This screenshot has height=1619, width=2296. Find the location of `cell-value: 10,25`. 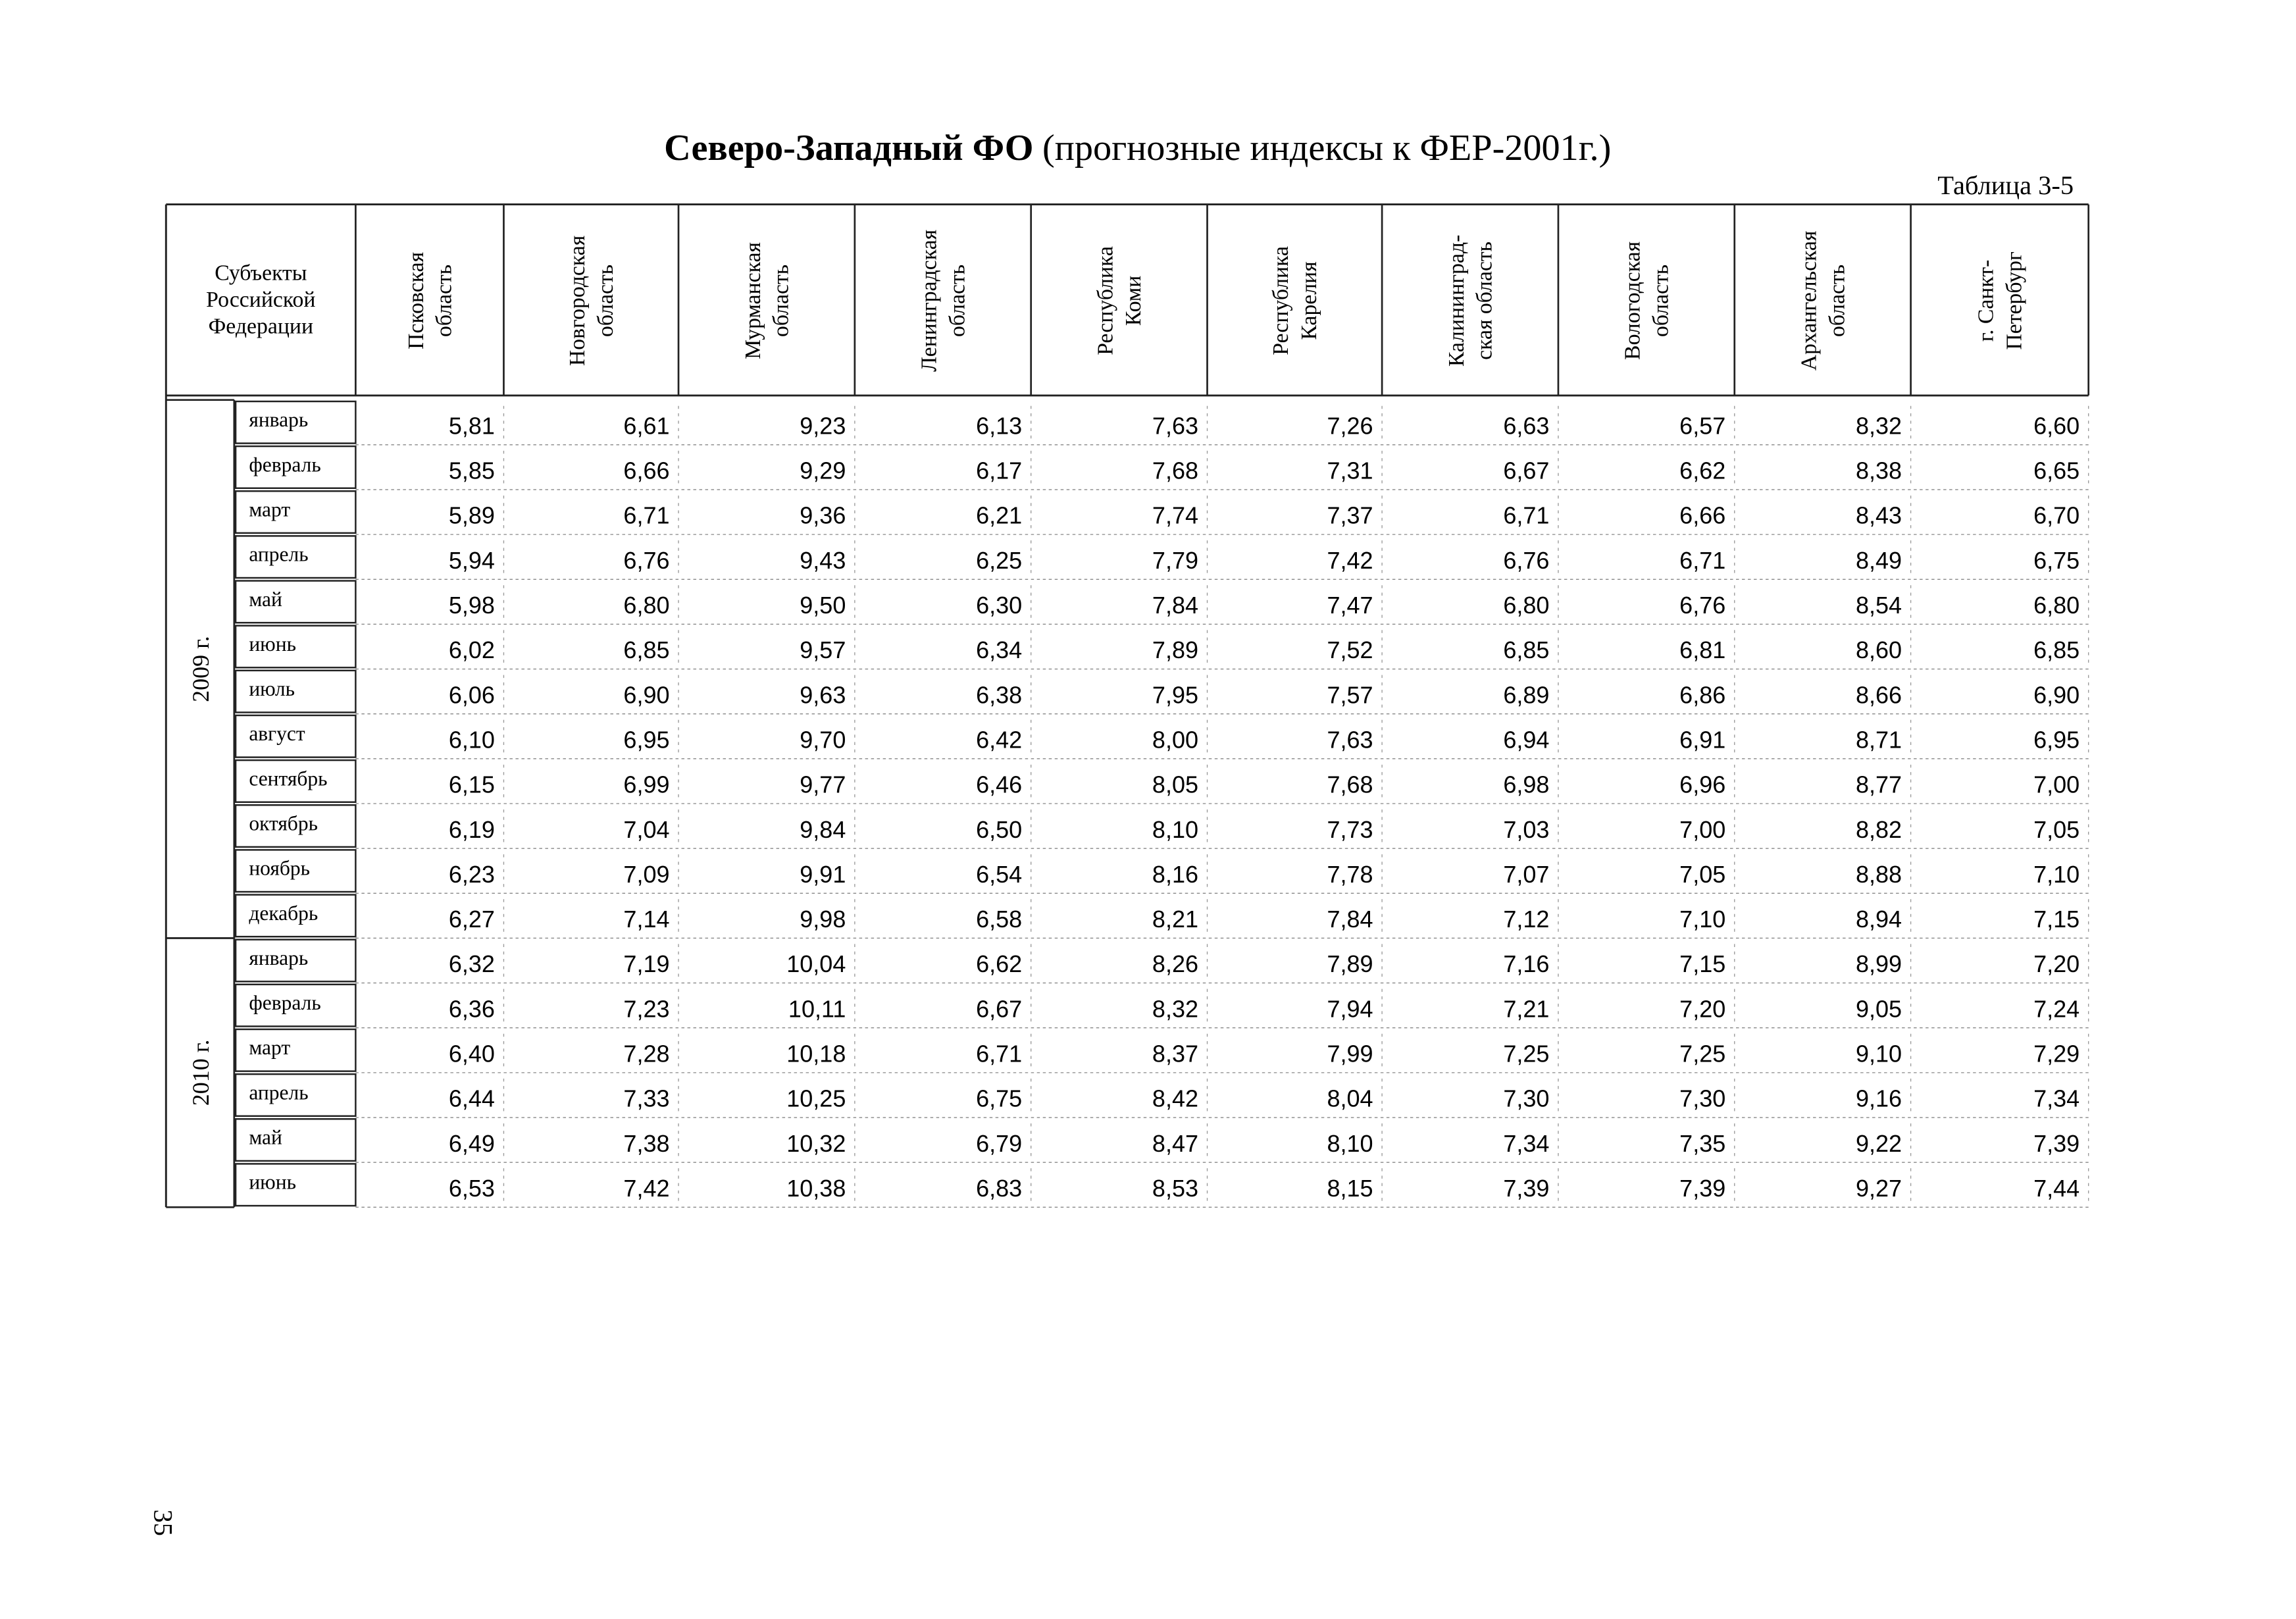

cell-value: 10,25 is located at coordinates (816, 1098).